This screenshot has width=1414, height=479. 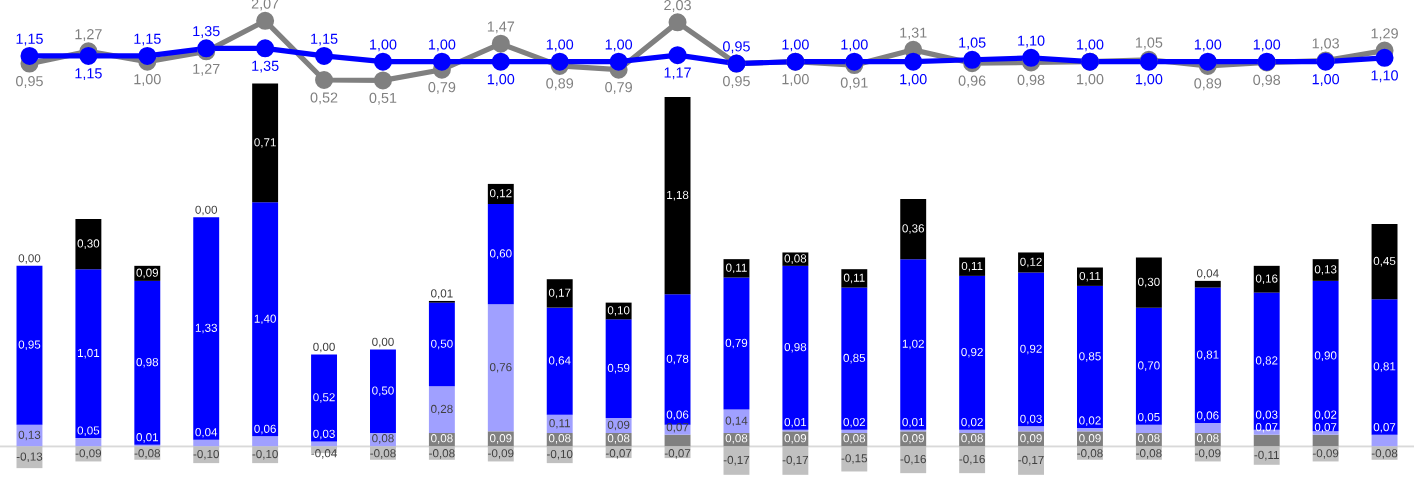 I want to click on data-label: 1,29, so click(x=1384, y=34).